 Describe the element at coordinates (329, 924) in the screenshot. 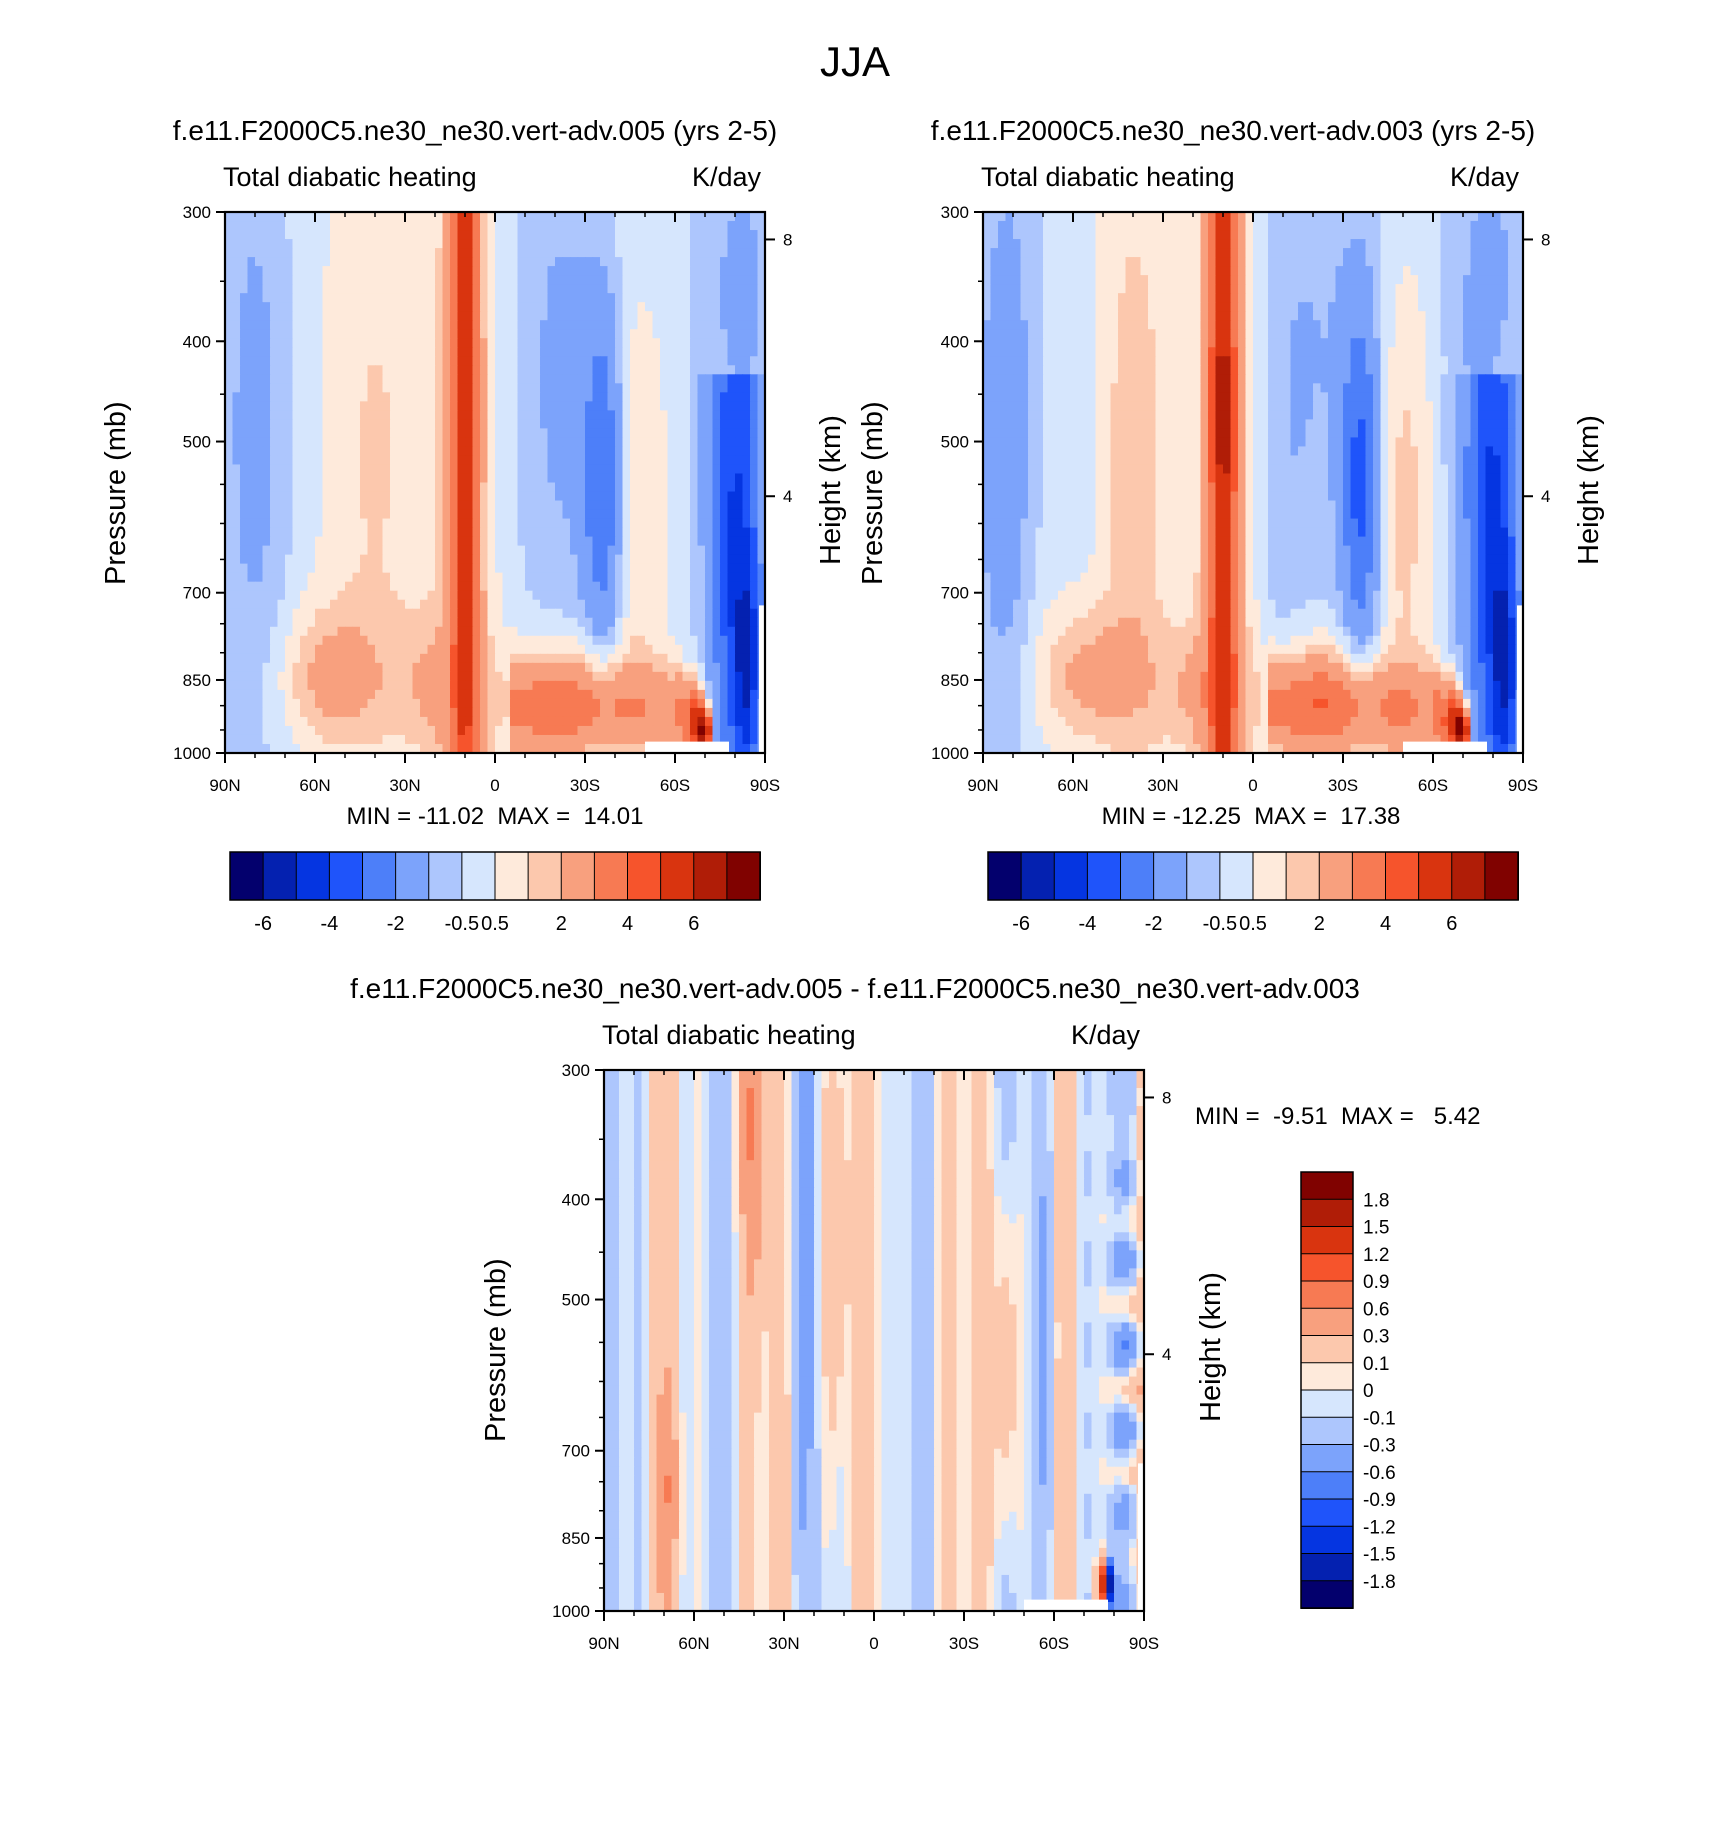

I see `colorbar-label: -4` at that location.